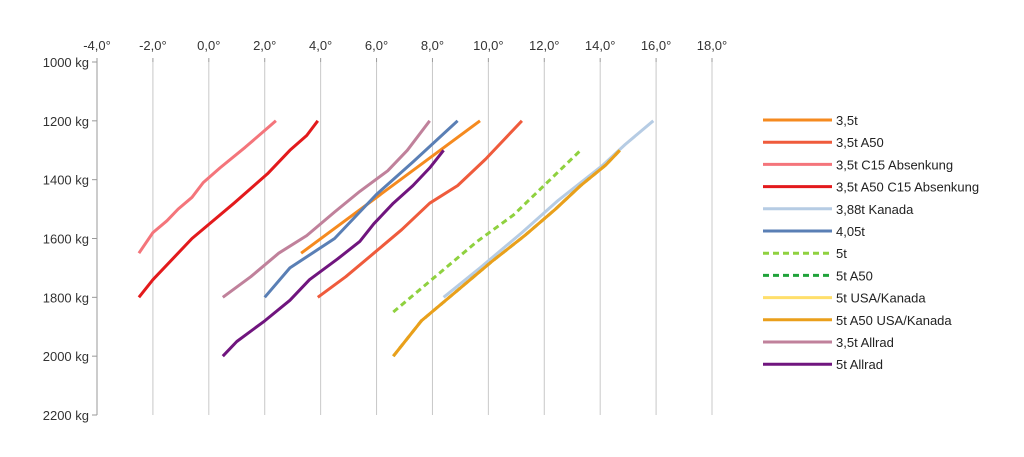 The height and width of the screenshot is (457, 1024). What do you see at coordinates (881, 298) in the screenshot?
I see `legend-label: 5t USA/Kanada` at bounding box center [881, 298].